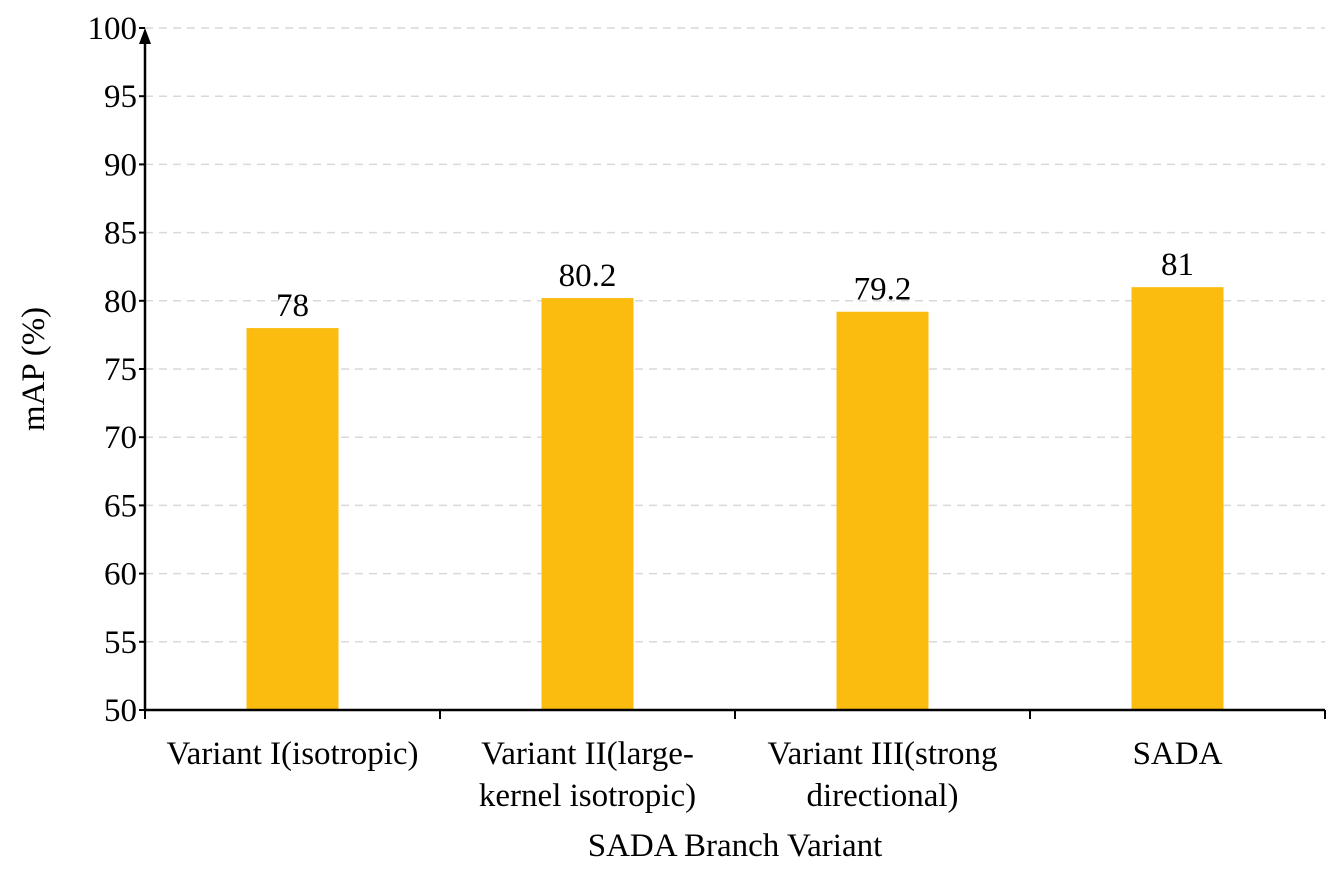  I want to click on data-label: 78, so click(292, 306).